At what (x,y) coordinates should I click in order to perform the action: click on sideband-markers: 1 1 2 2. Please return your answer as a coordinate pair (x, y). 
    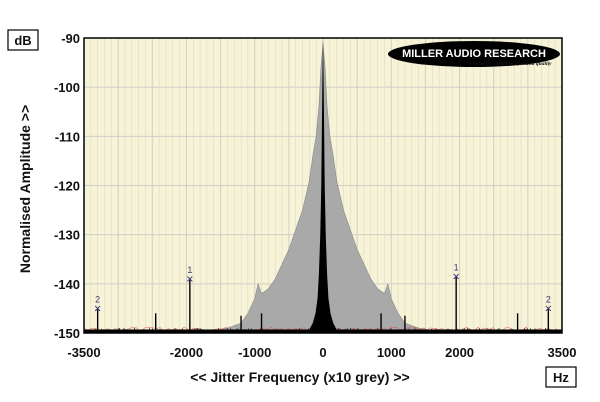
    Looking at the image, I should click on (323, 287).